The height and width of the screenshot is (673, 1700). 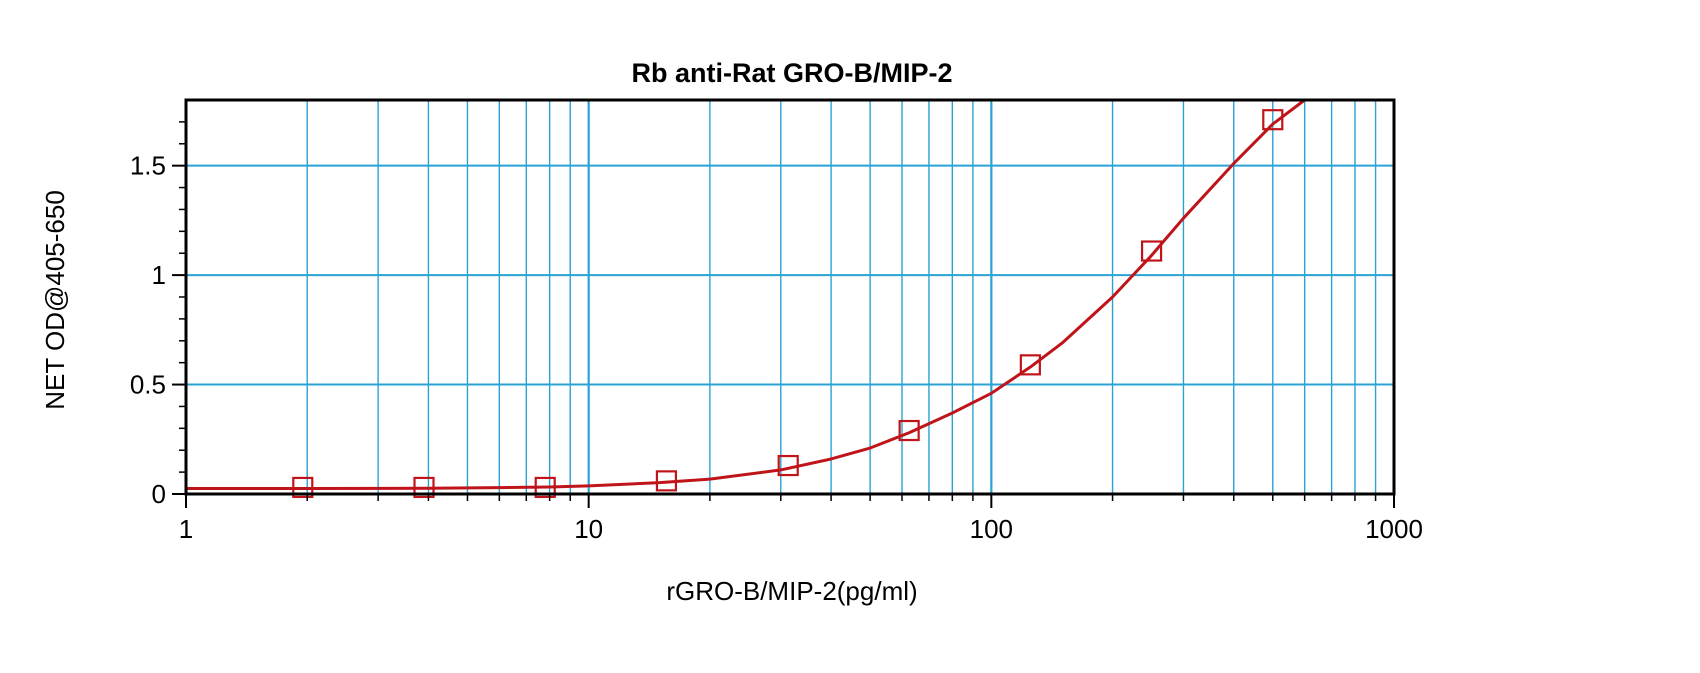 What do you see at coordinates (991, 529) in the screenshot?
I see `x-tick-label: 100` at bounding box center [991, 529].